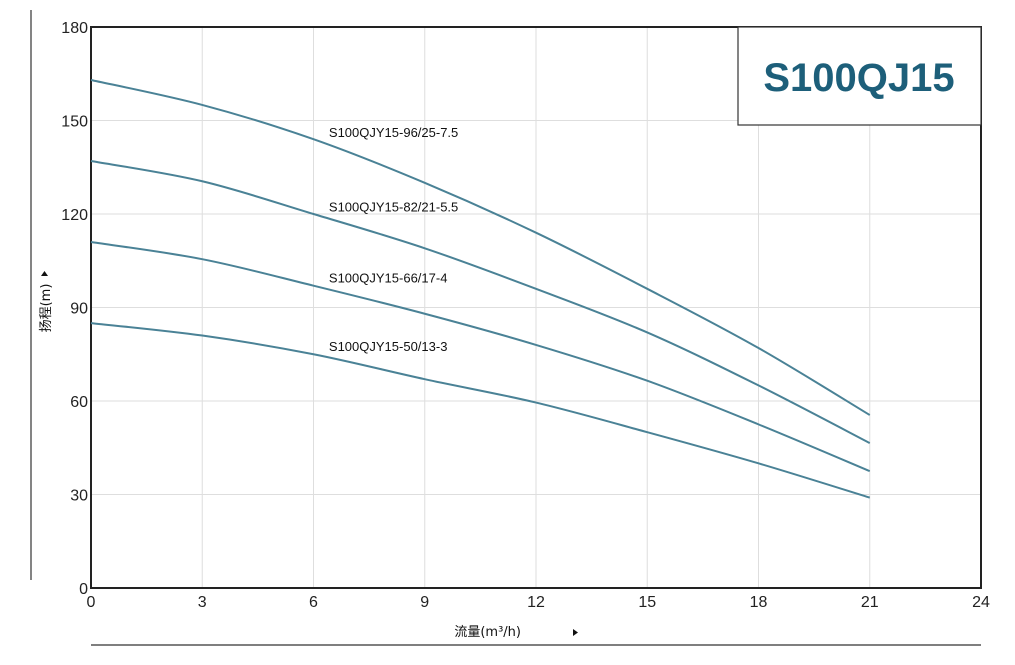 The height and width of the screenshot is (665, 1015). I want to click on y-tick-label: 30, so click(79, 496).